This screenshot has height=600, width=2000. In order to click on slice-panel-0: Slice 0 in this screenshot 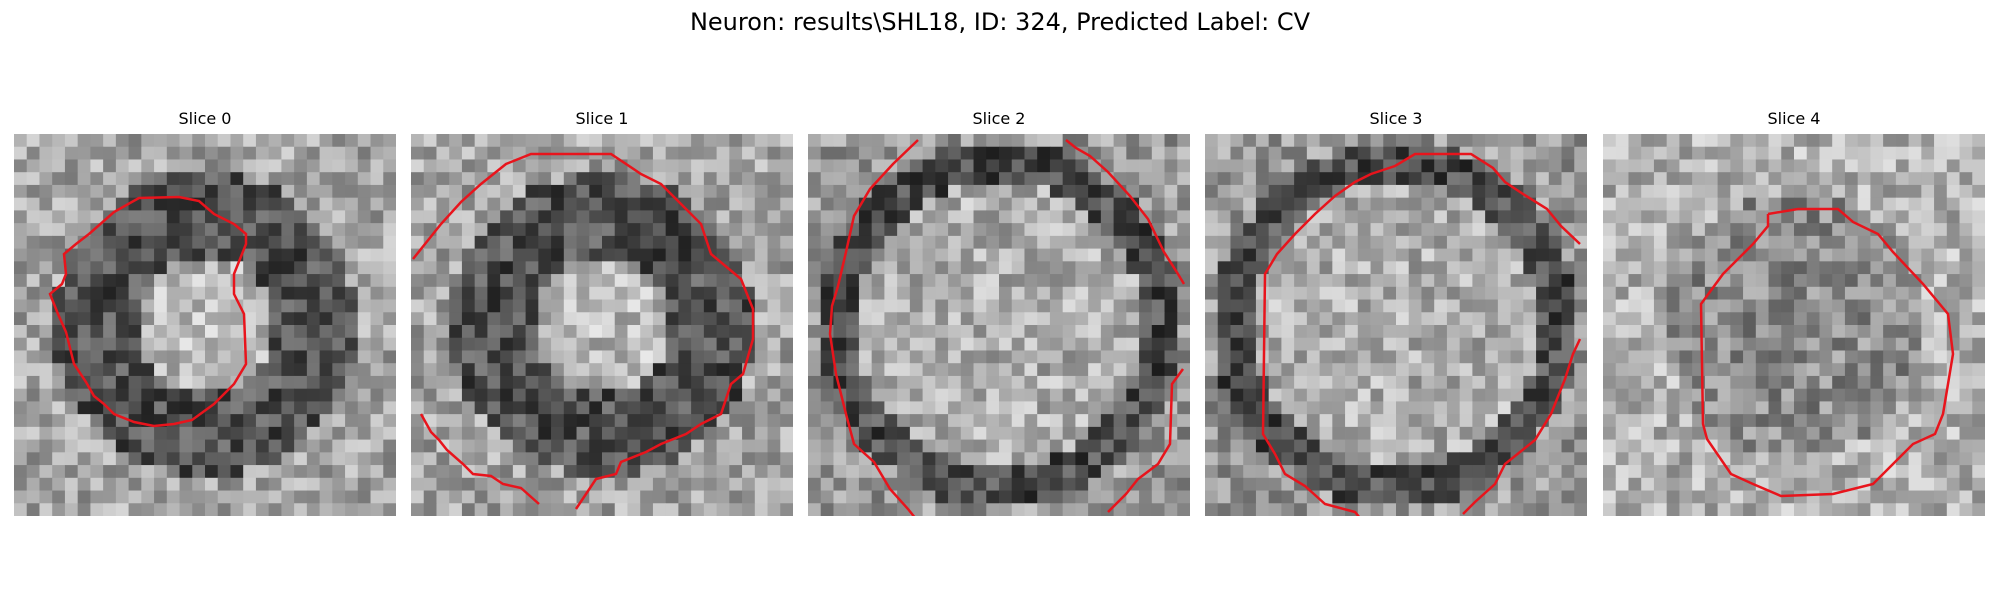, I will do `click(205, 312)`.